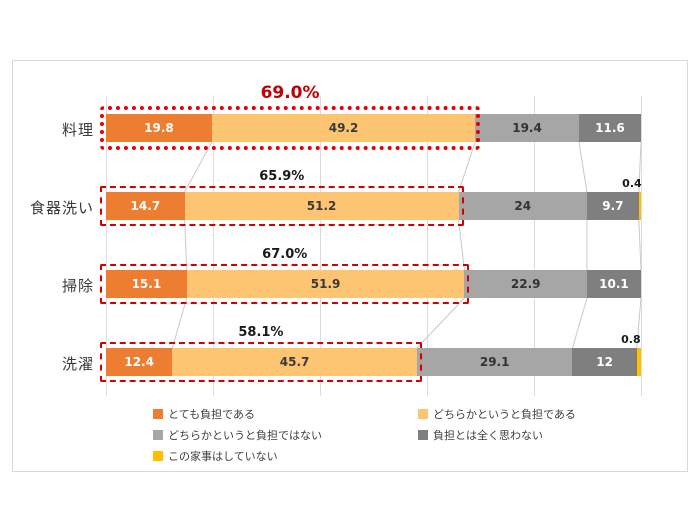 The image size is (700, 525). What do you see at coordinates (285, 456) in the screenshot?
I see `legend-item: この家事はしていない` at bounding box center [285, 456].